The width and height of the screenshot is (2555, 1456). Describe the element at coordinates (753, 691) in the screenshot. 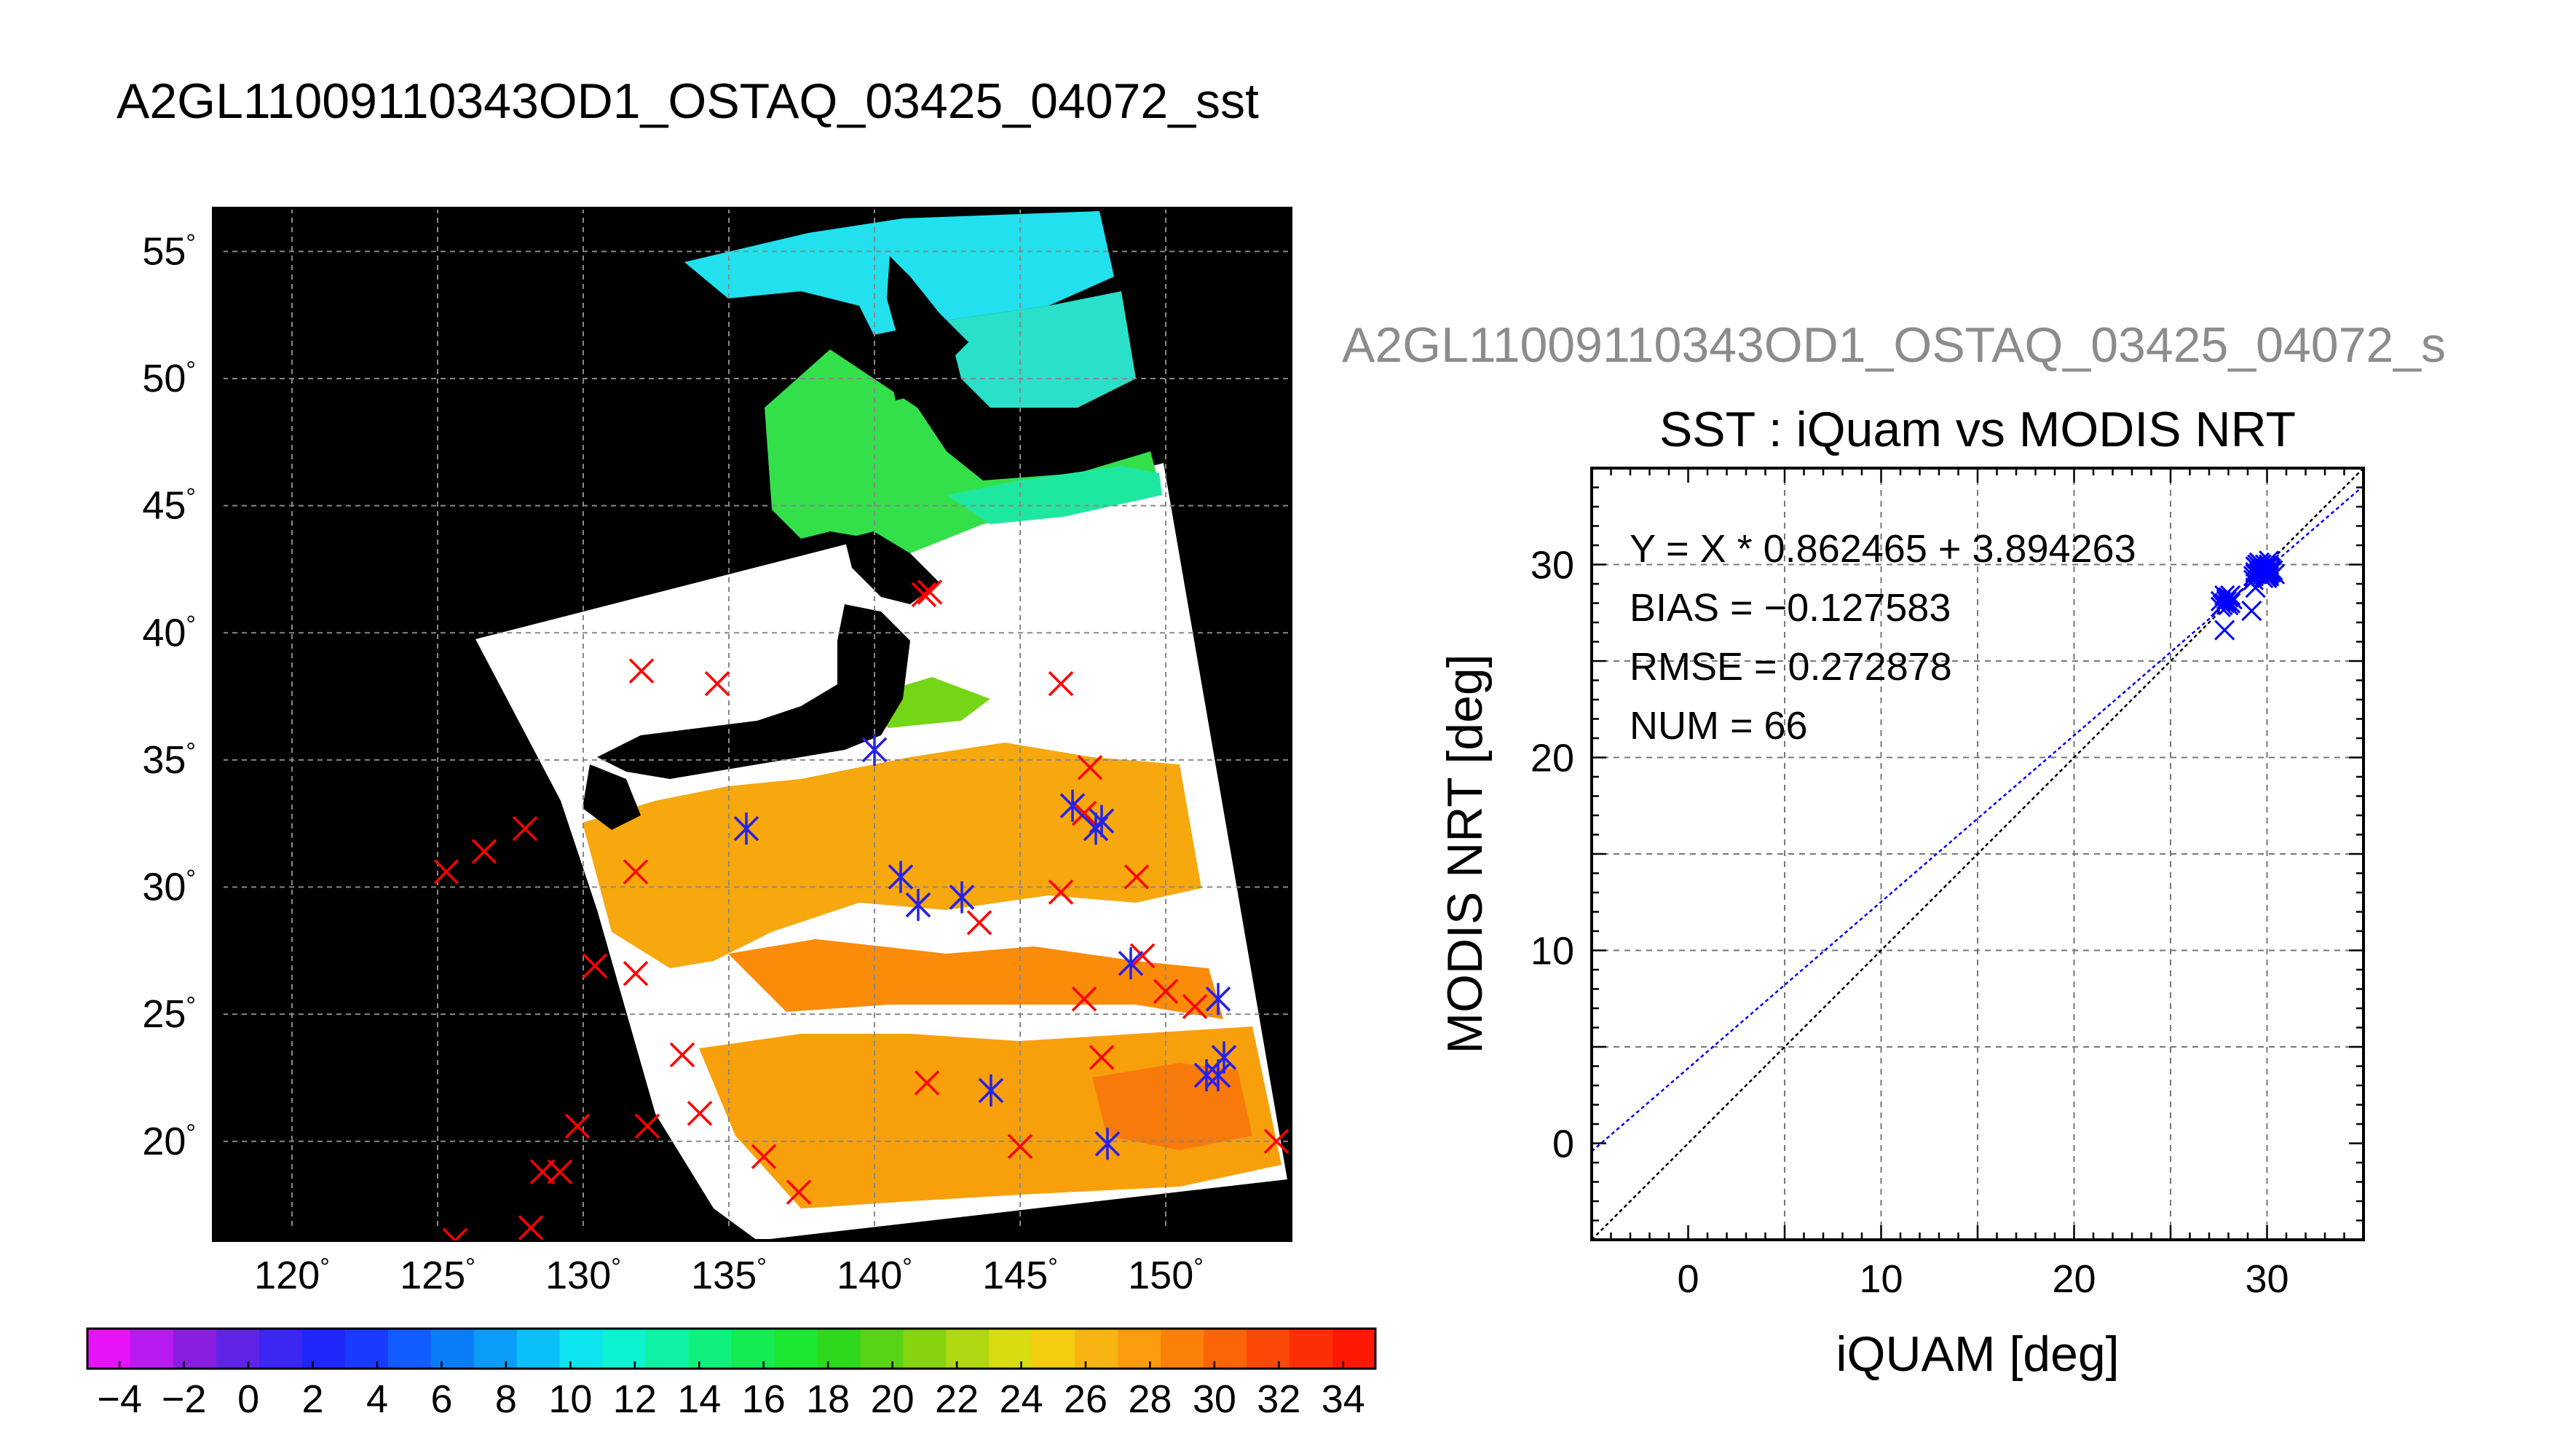

I see `honshu-land` at that location.